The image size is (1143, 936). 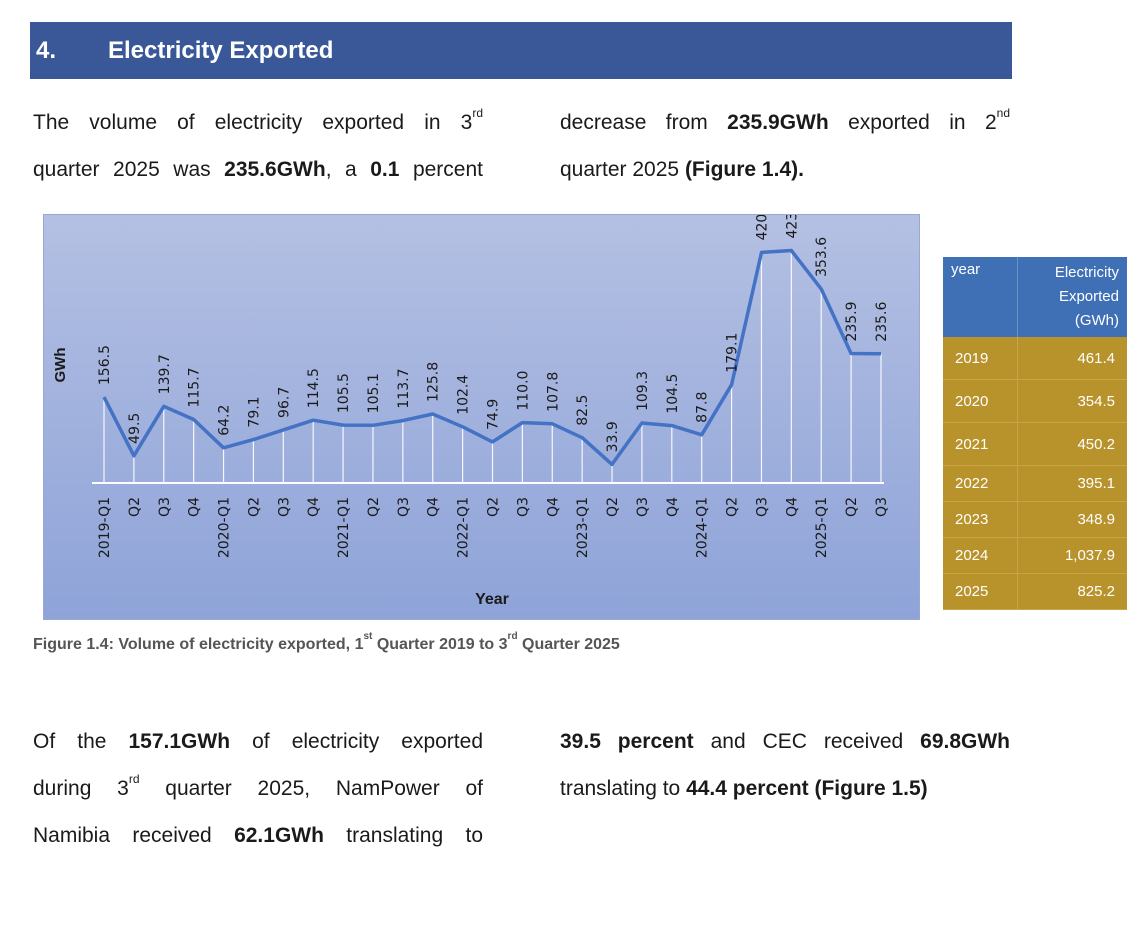 What do you see at coordinates (733, 353) in the screenshot?
I see `data-label: 179.1` at bounding box center [733, 353].